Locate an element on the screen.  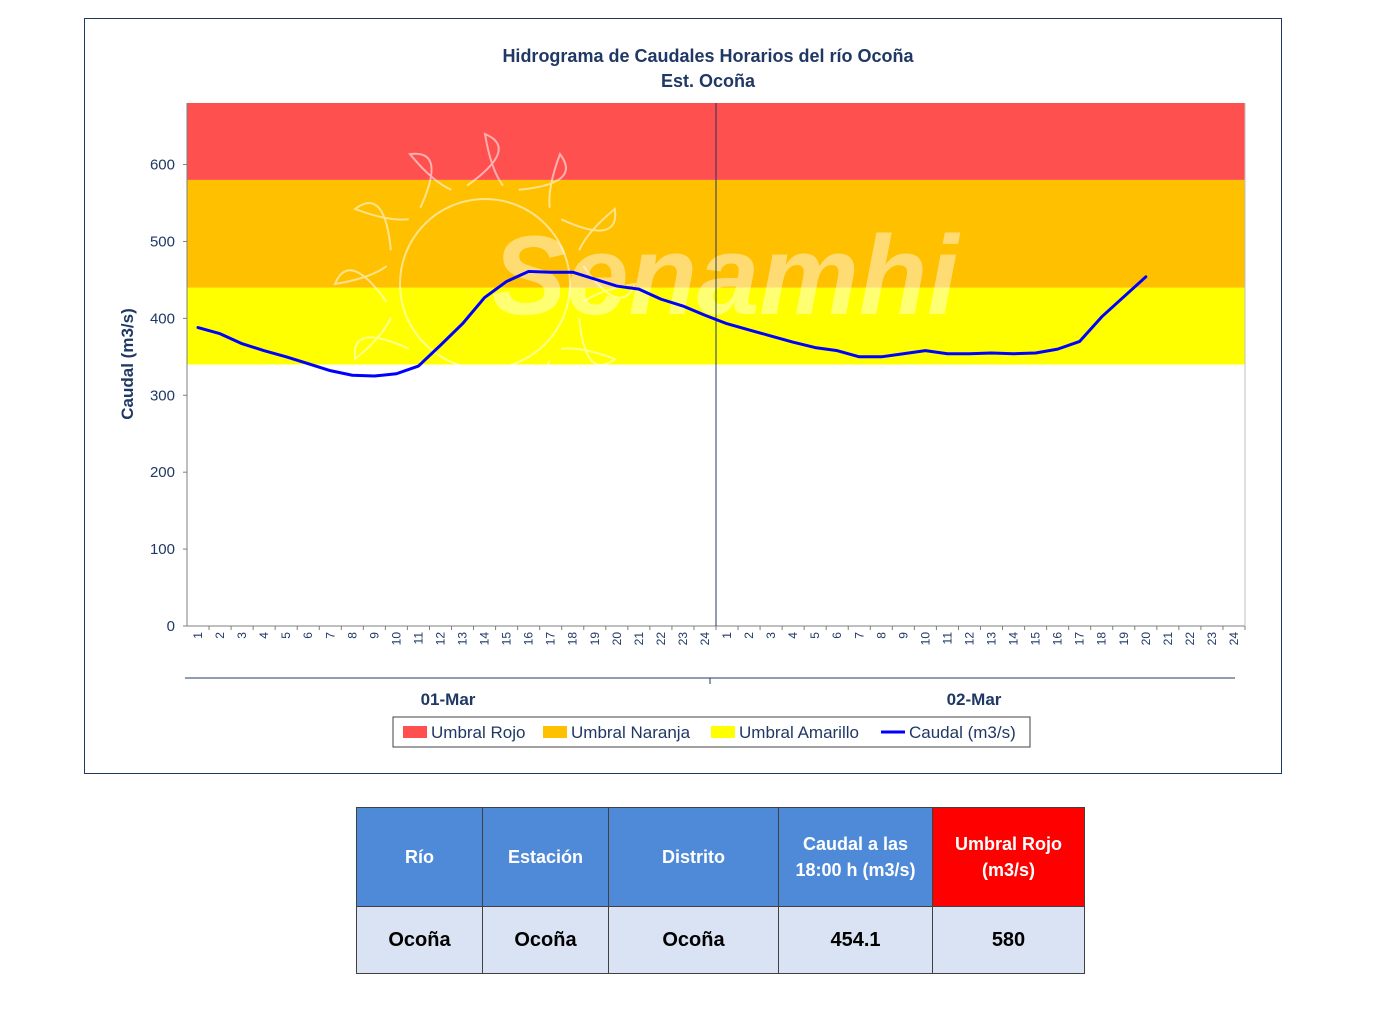
y-tick-label-0: 0 is located at coordinates (171, 626).